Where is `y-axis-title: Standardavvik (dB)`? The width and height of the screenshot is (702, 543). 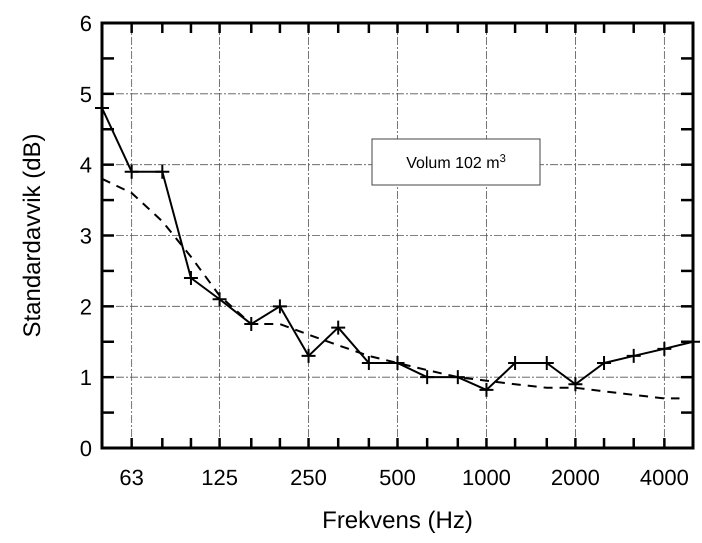 y-axis-title: Standardavvik (dB) is located at coordinates (32, 235).